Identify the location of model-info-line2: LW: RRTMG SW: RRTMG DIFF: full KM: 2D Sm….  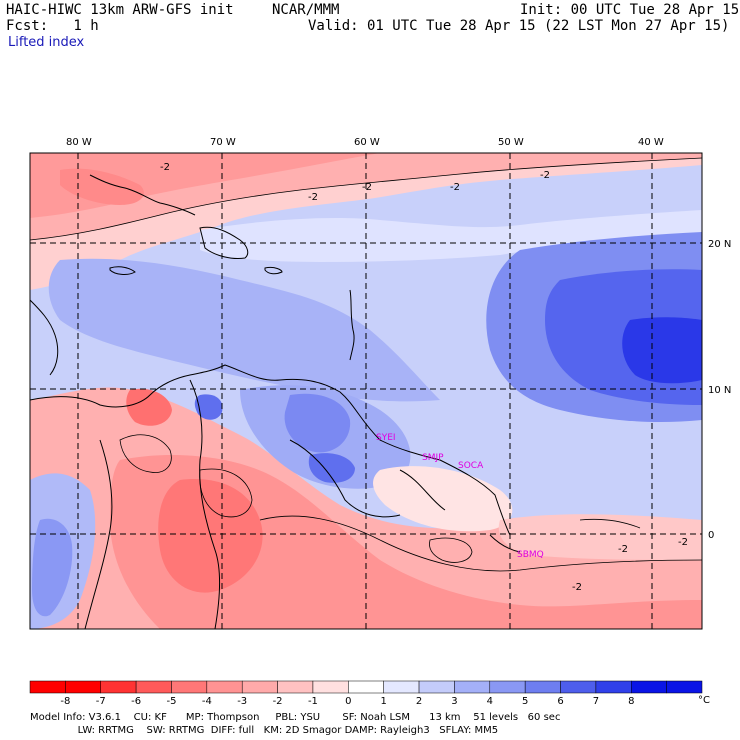
(264, 730).